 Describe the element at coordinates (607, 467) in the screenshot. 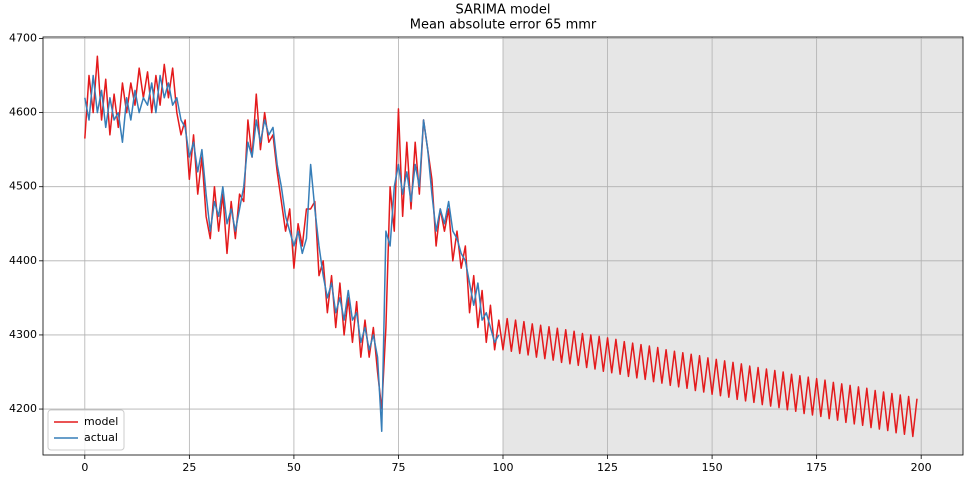

I see `x-tick-label: 125` at that location.